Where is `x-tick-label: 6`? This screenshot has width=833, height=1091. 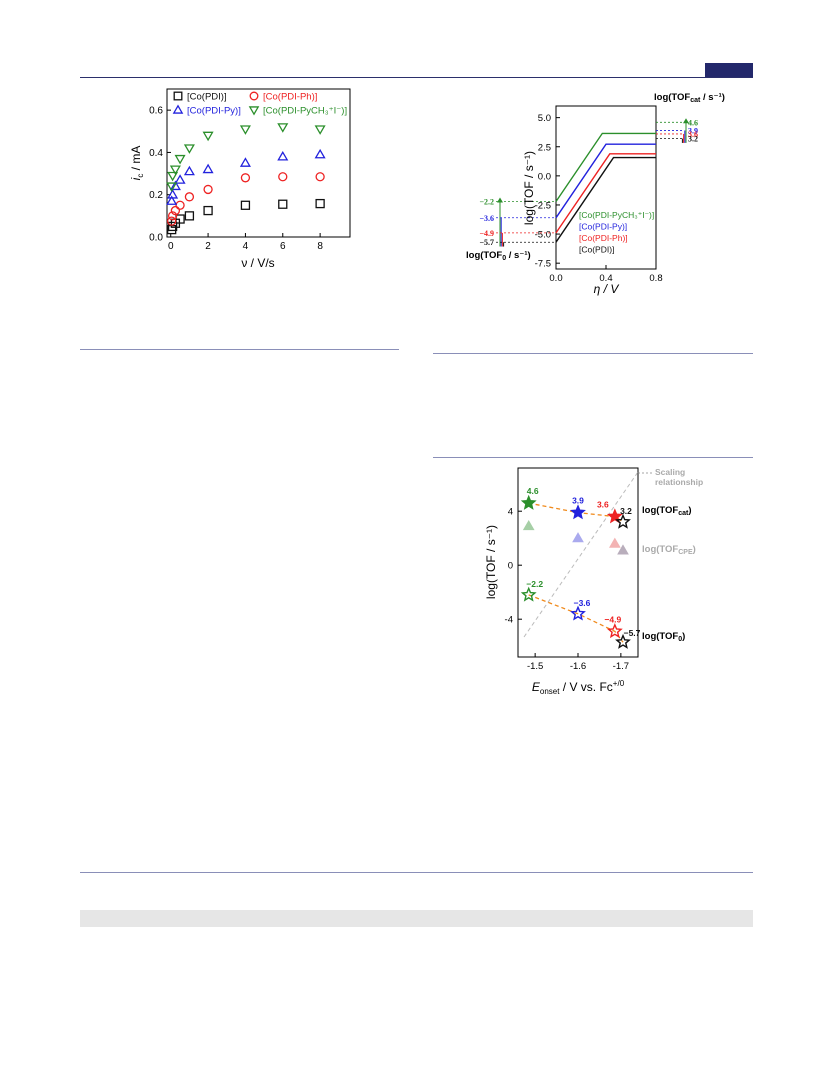 x-tick-label: 6 is located at coordinates (283, 246).